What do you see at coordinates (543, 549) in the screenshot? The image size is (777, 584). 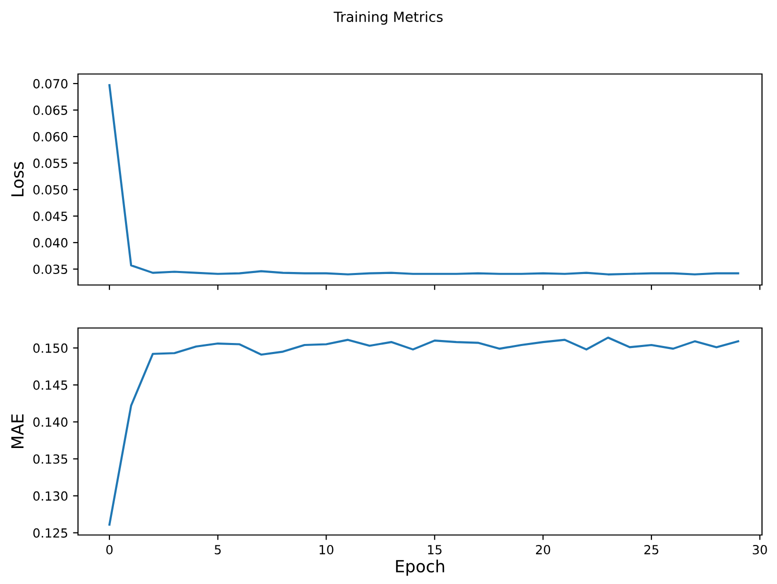 I see `x-tick-label: 20` at bounding box center [543, 549].